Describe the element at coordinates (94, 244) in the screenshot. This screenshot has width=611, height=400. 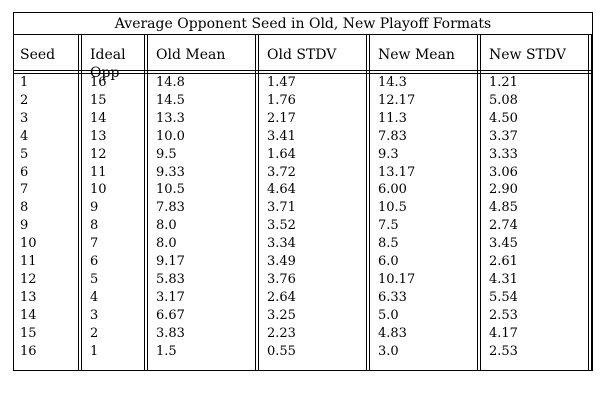
I see `cell-ideal-opp: 7` at that location.